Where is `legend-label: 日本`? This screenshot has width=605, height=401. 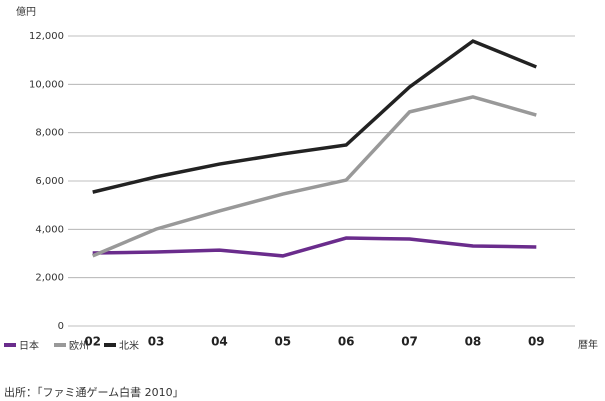
legend-label: 日本 is located at coordinates (29, 345).